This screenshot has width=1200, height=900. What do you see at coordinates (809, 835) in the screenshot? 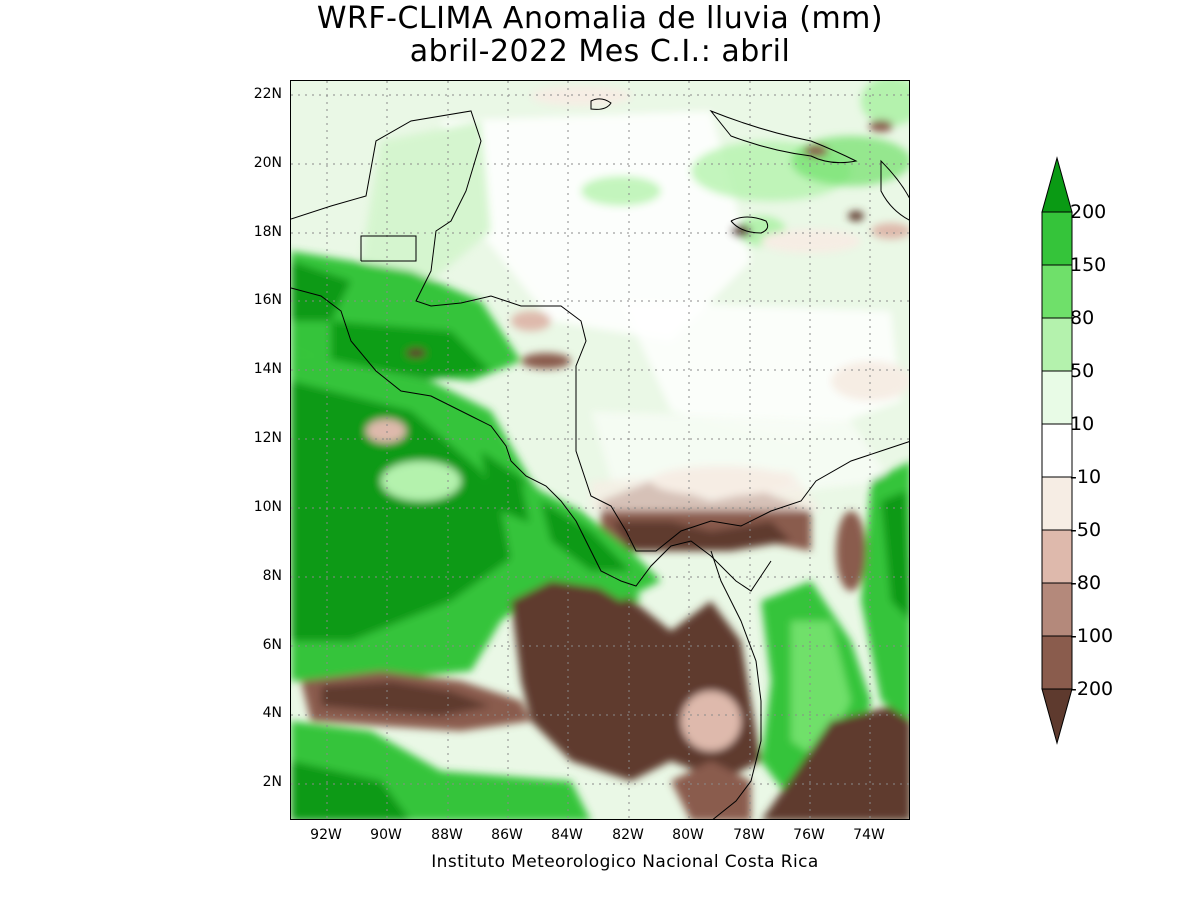
I see `lon-label-76w: 76W` at bounding box center [809, 835].